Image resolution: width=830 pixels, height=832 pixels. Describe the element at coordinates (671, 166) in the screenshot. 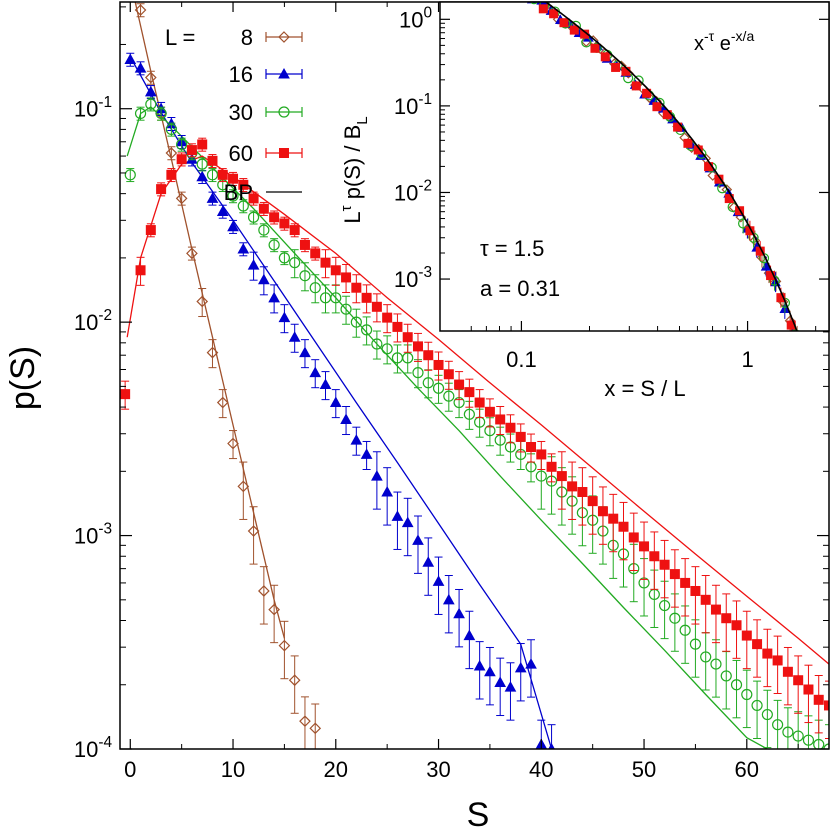

I see `inset-scaling-curve` at that location.